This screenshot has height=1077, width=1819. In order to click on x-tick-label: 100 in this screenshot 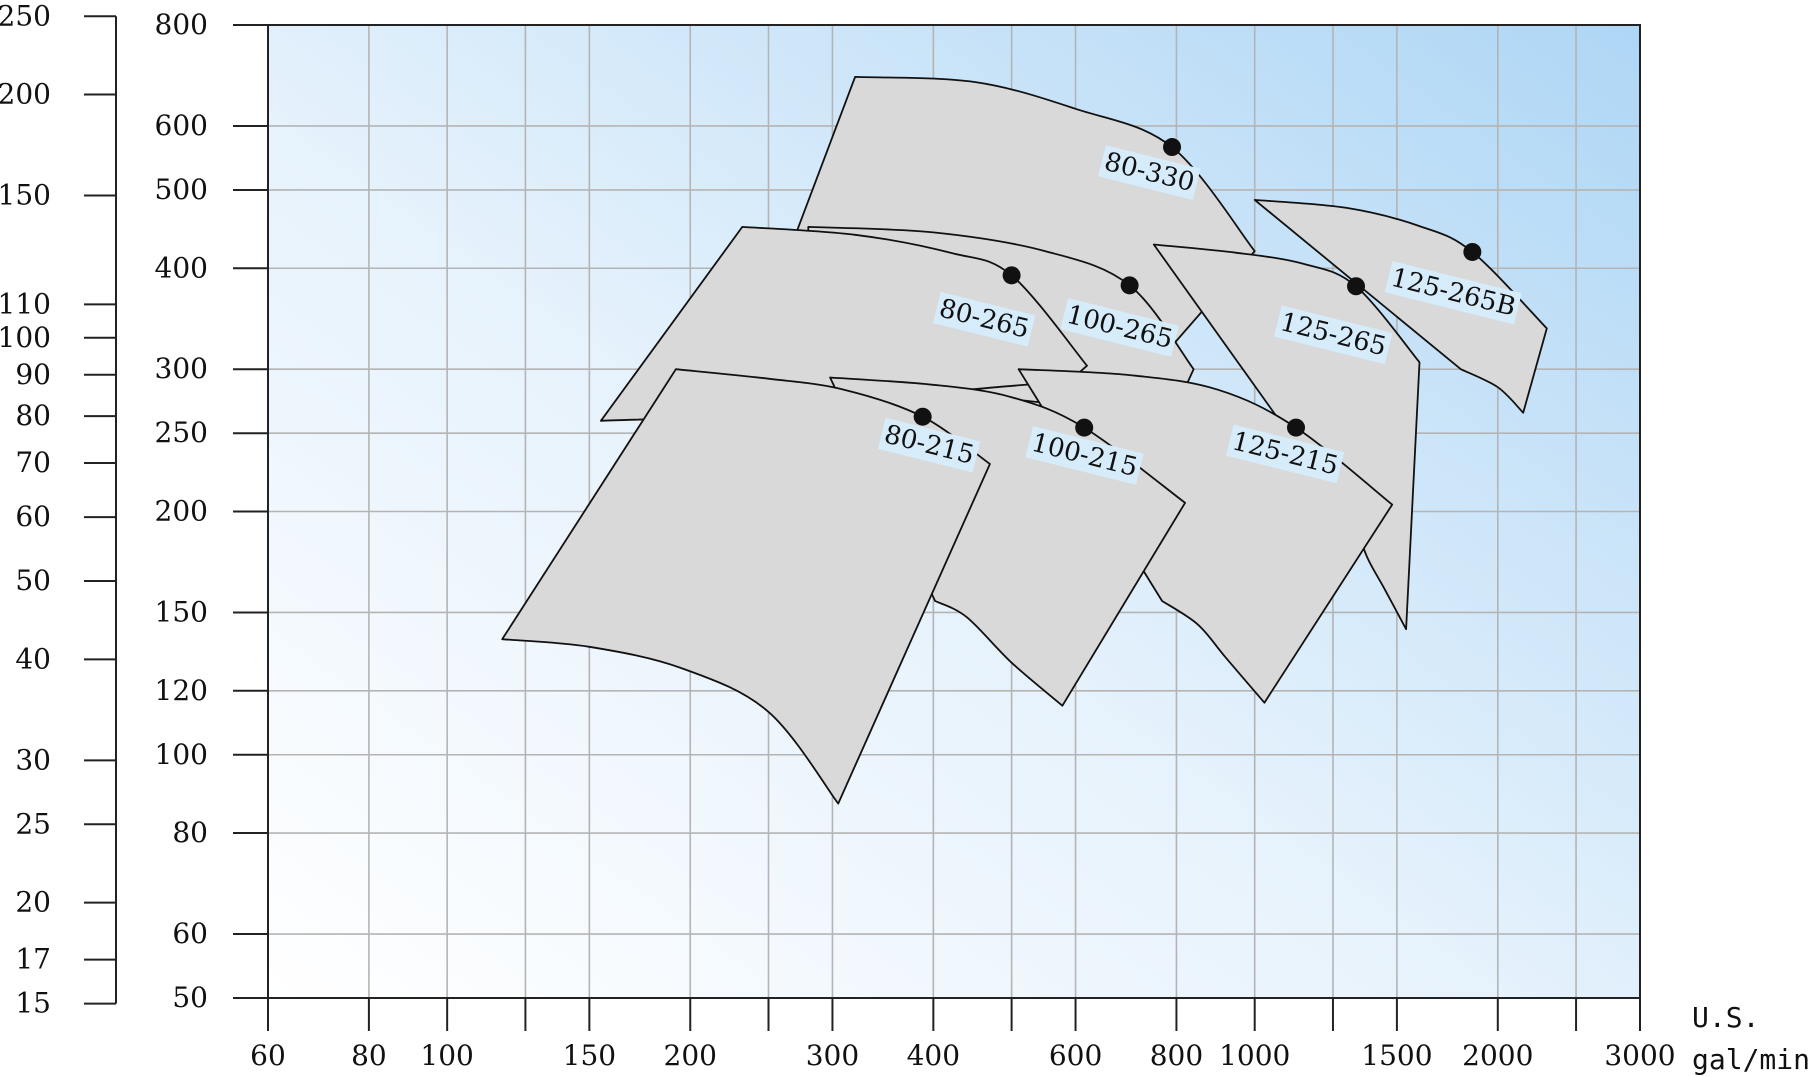, I will do `click(446, 1055)`.